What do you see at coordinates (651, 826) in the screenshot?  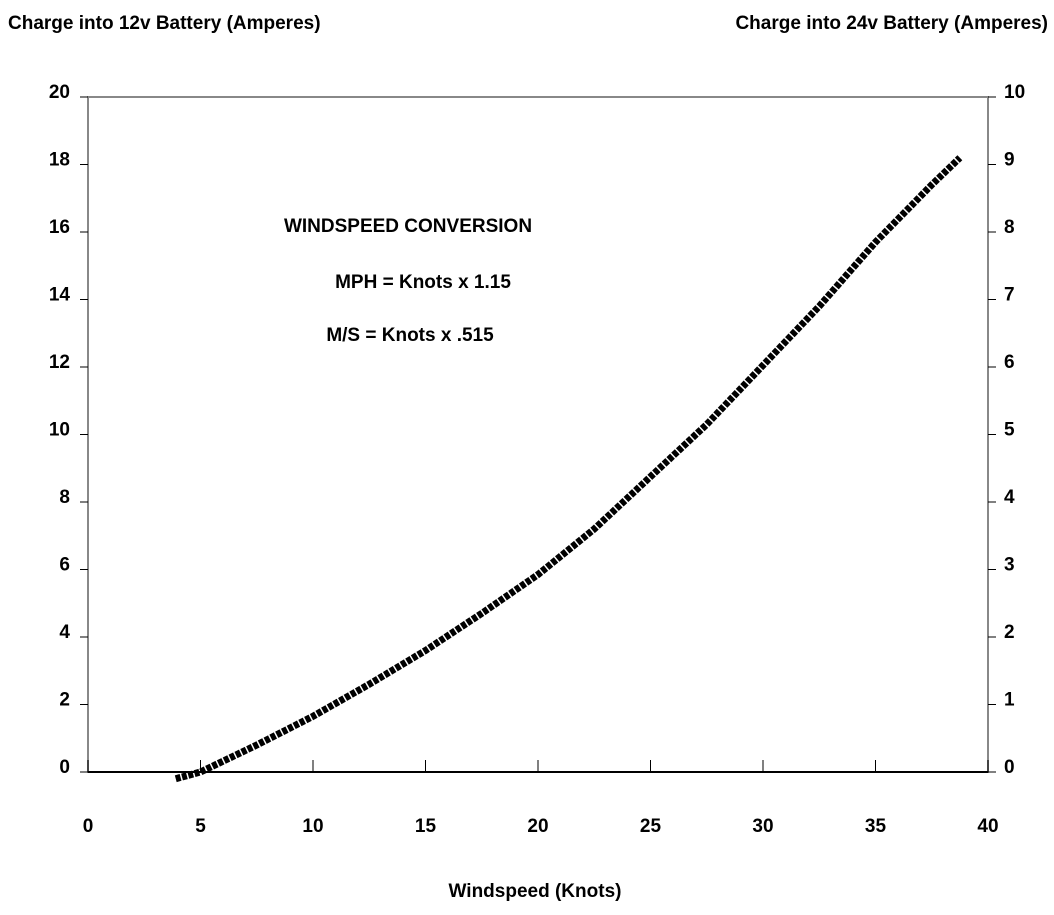 I see `x-tick-label: 25` at bounding box center [651, 826].